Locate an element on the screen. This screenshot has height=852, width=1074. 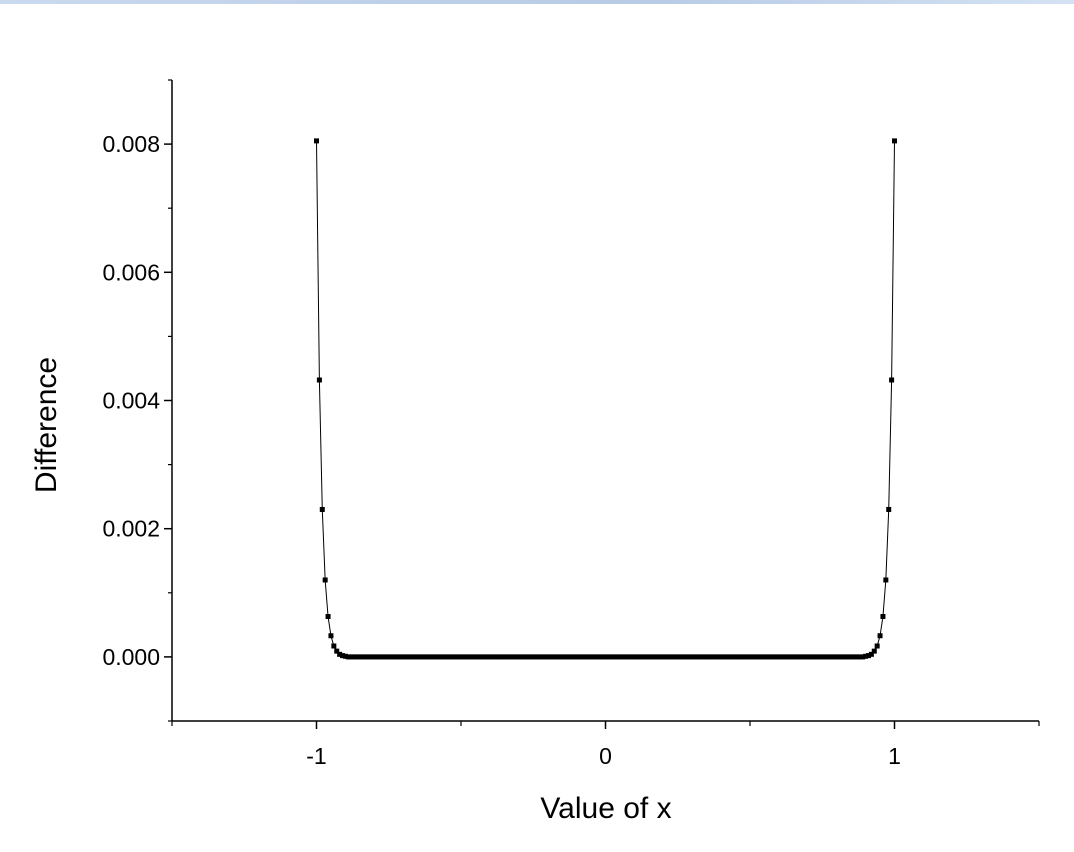
y-axis-title: Difference is located at coordinates (46, 425).